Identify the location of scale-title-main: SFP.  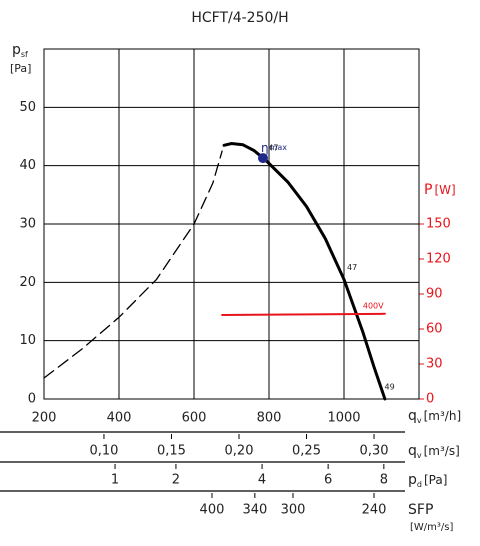
(420, 510).